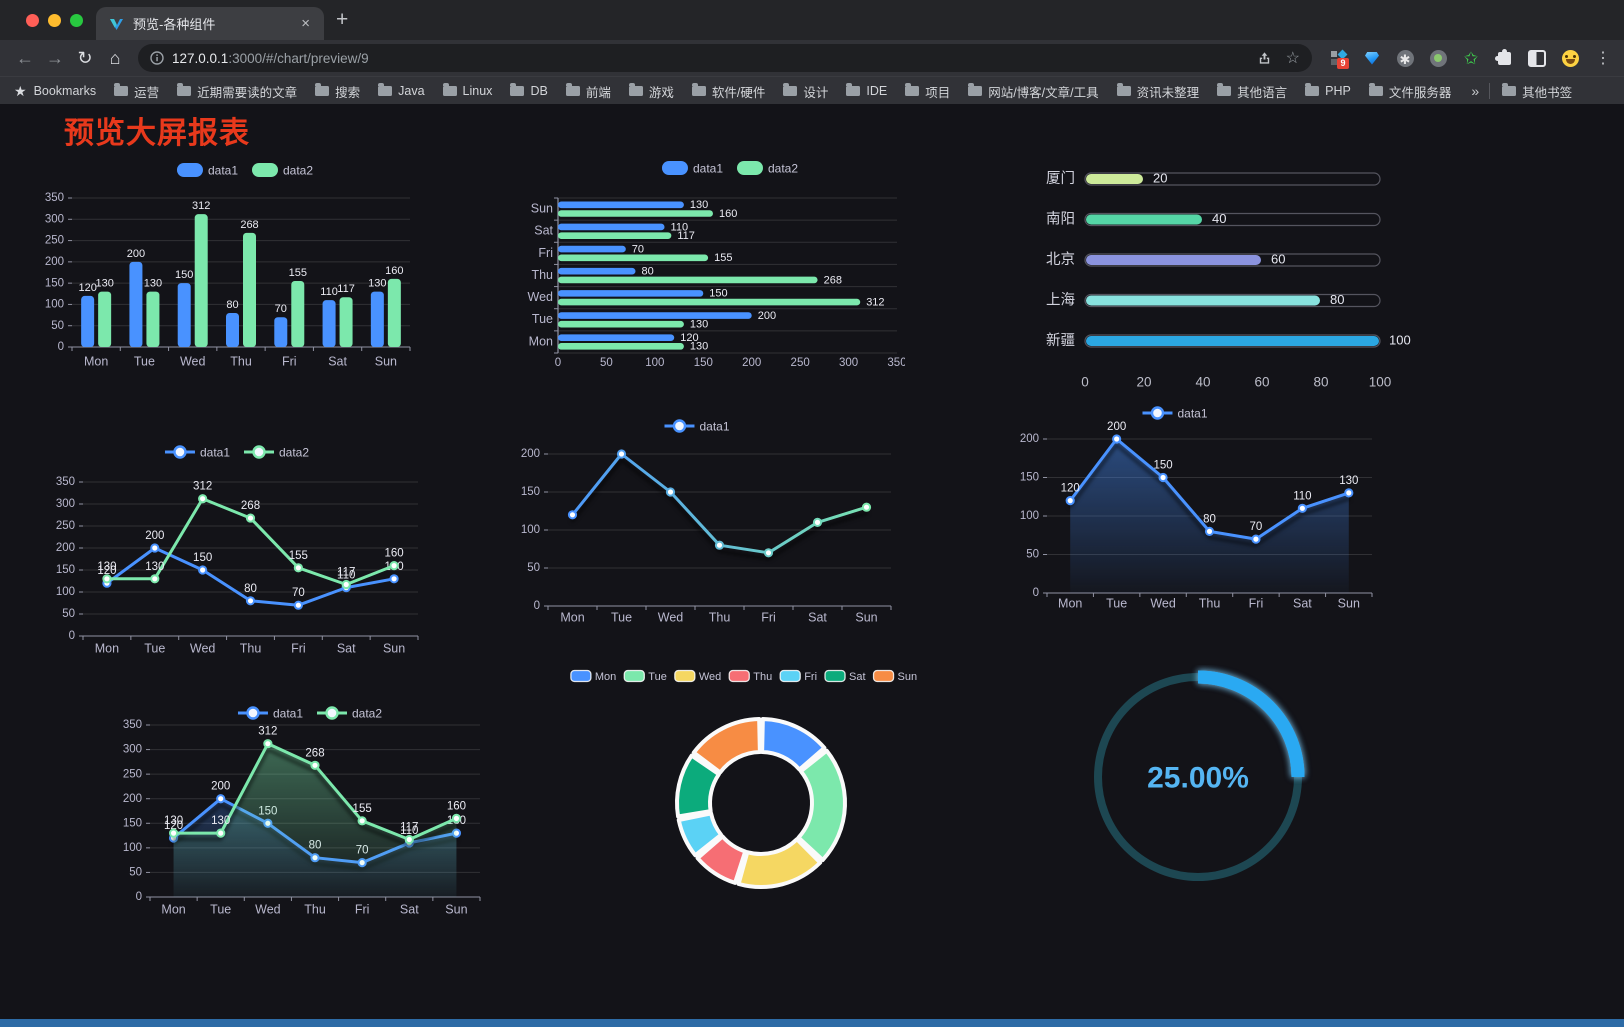 The width and height of the screenshot is (1624, 1027). I want to click on bookmark-folder: 网站/博客/文章/工具, so click(1033, 91).